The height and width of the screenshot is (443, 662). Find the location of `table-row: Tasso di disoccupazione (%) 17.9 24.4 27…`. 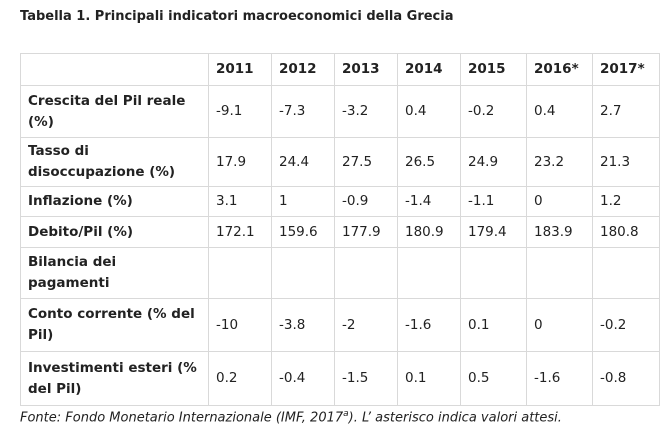

table-row: Tasso di disoccupazione (%) 17.9 24.4 27… is located at coordinates (340, 162).